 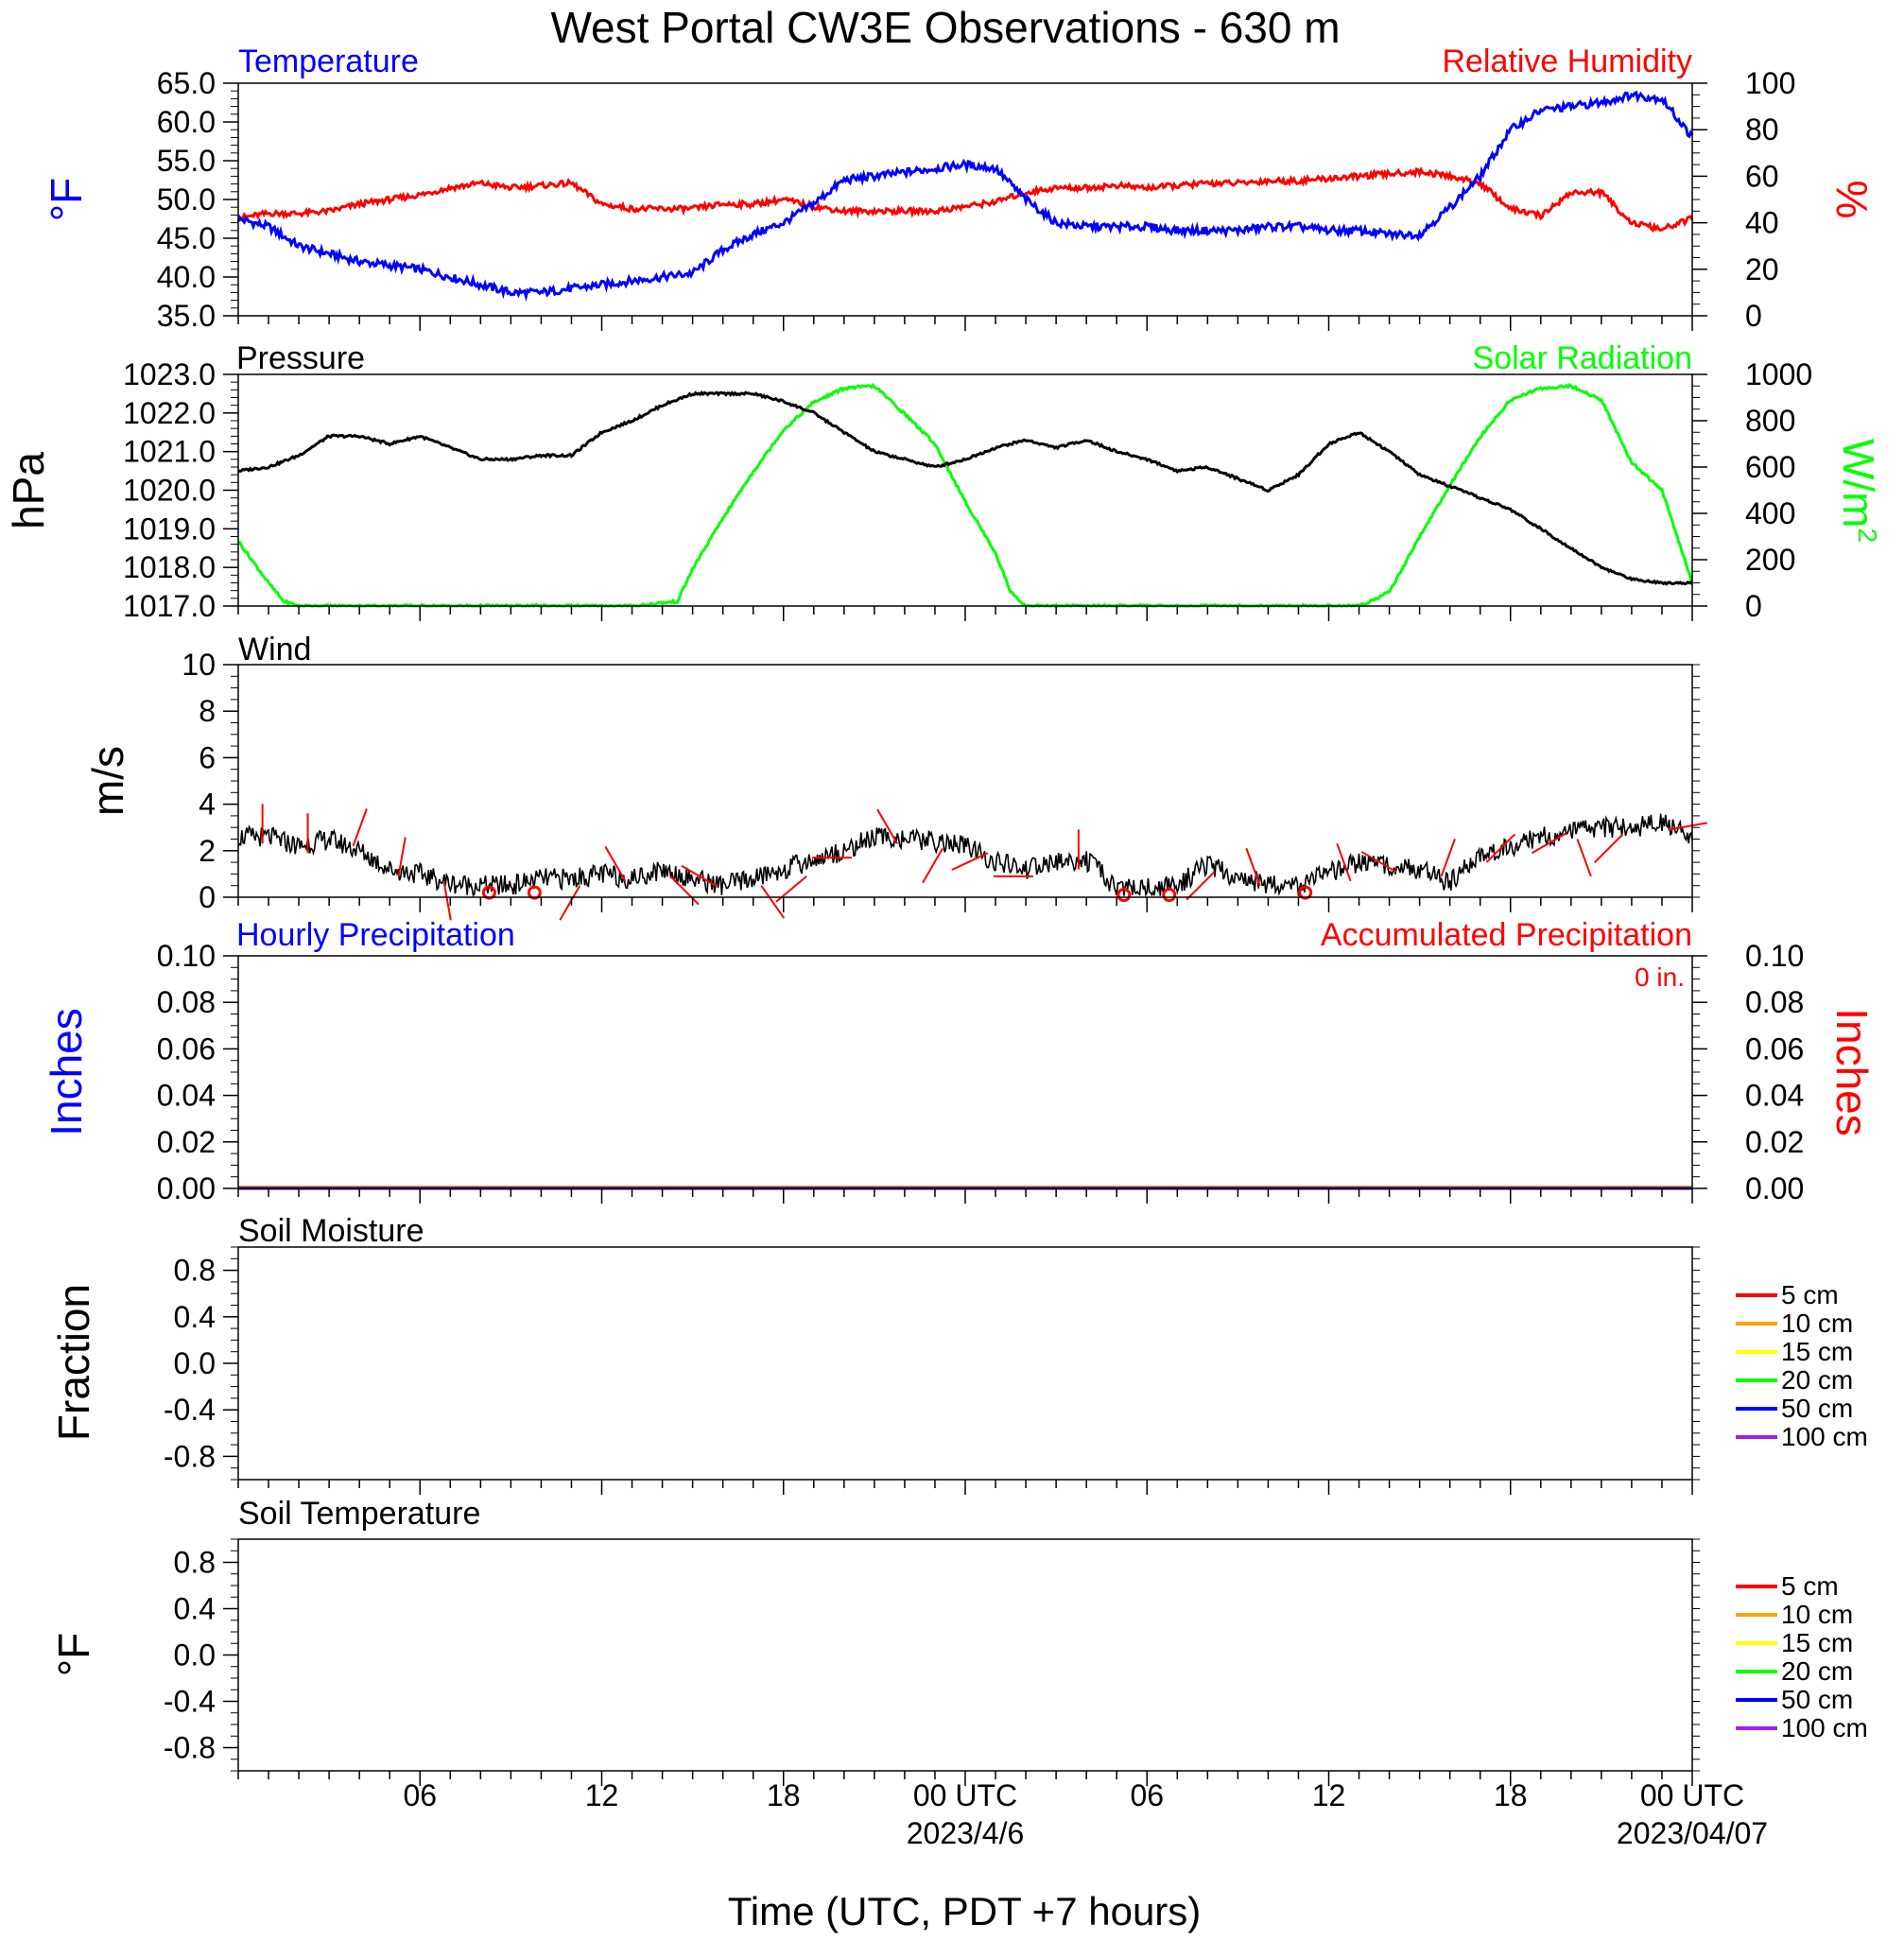 I want to click on y-tick-label: 65.0, so click(x=186, y=83).